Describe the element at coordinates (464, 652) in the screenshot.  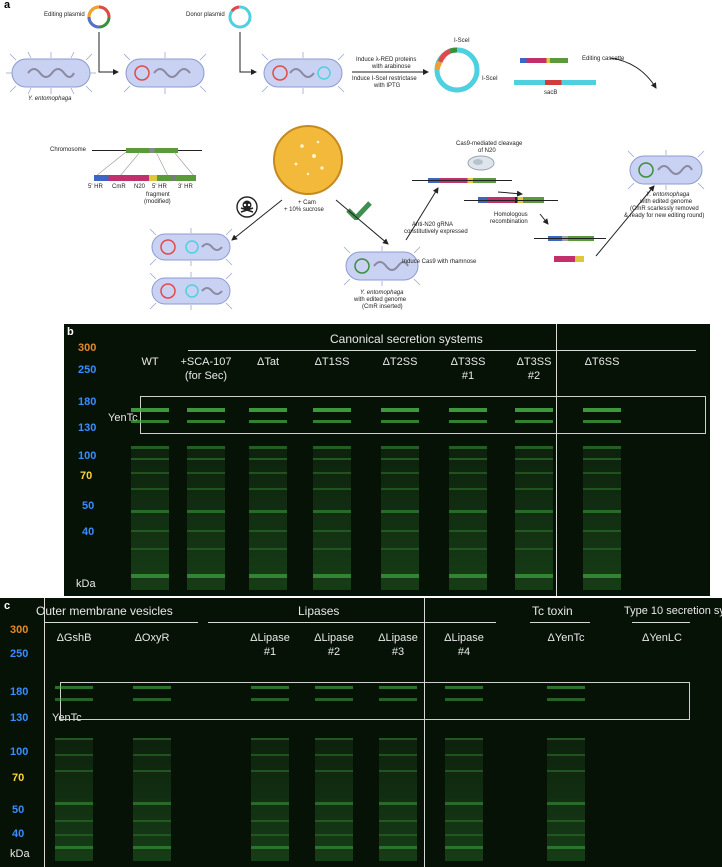
I see `lane-sublabel: #4` at that location.